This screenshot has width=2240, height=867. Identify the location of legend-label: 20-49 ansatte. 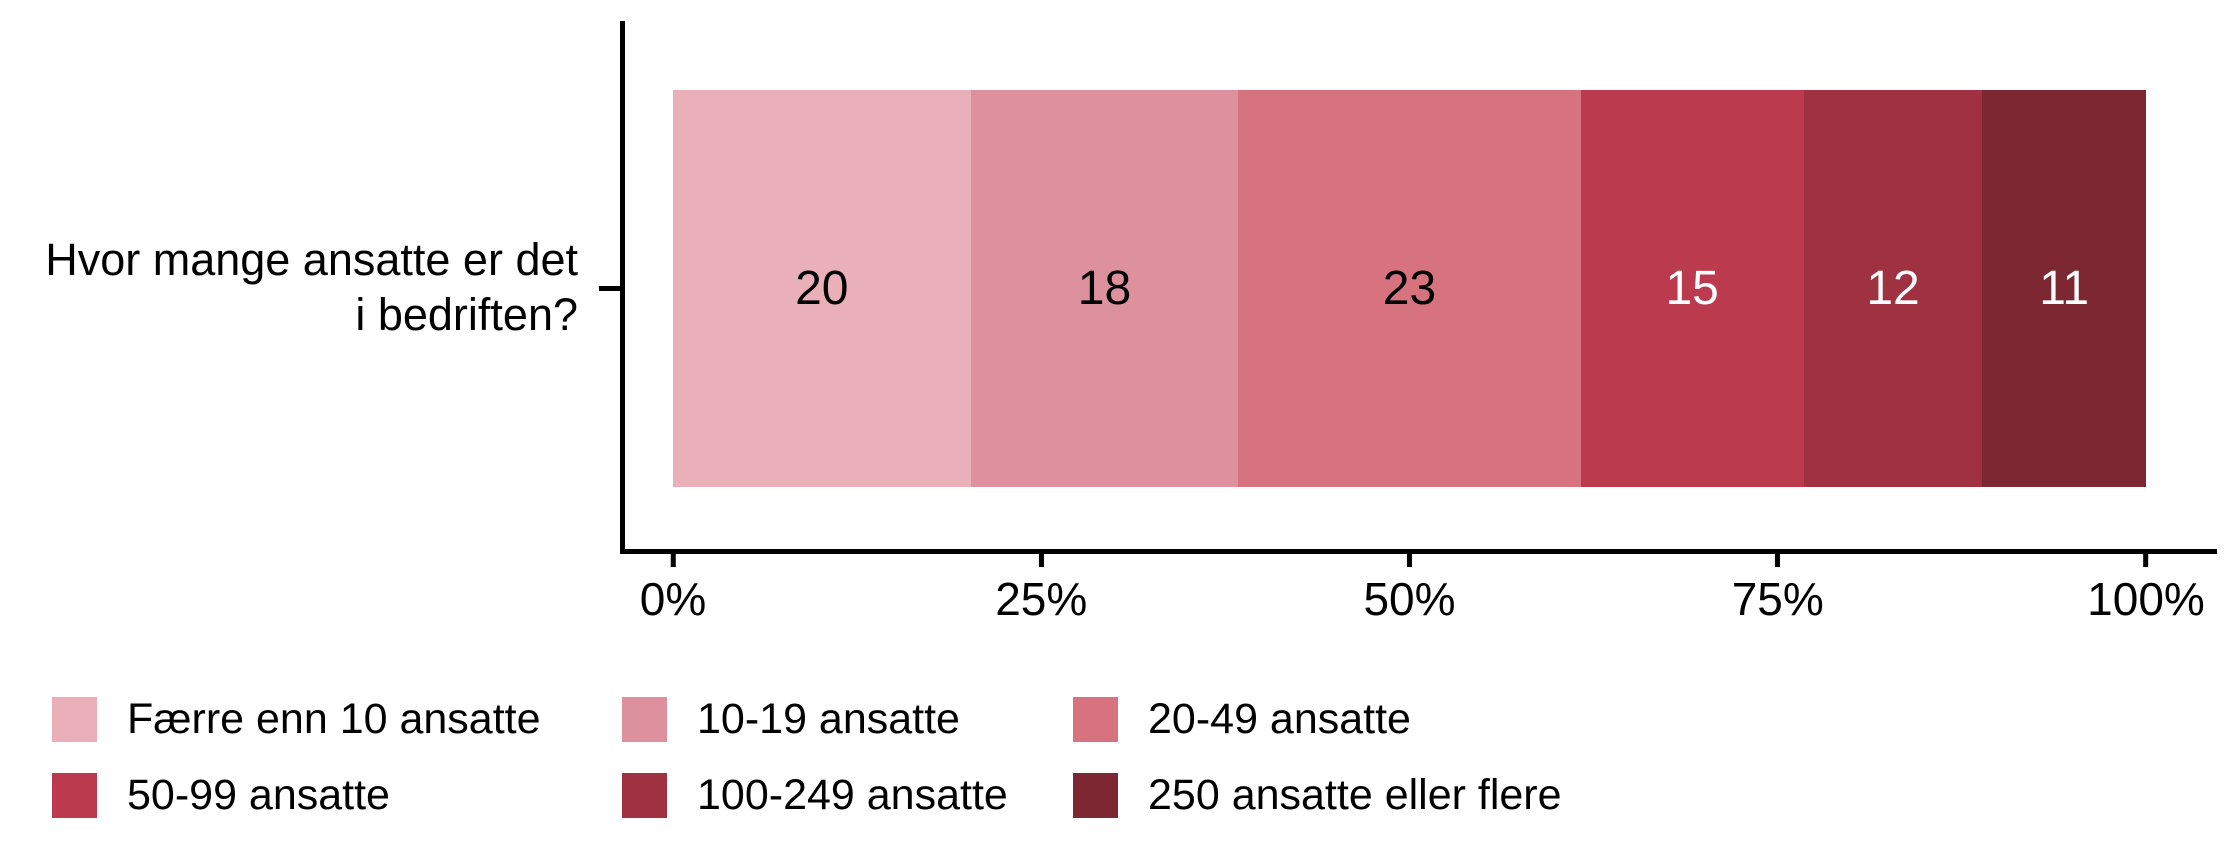
(1279, 719).